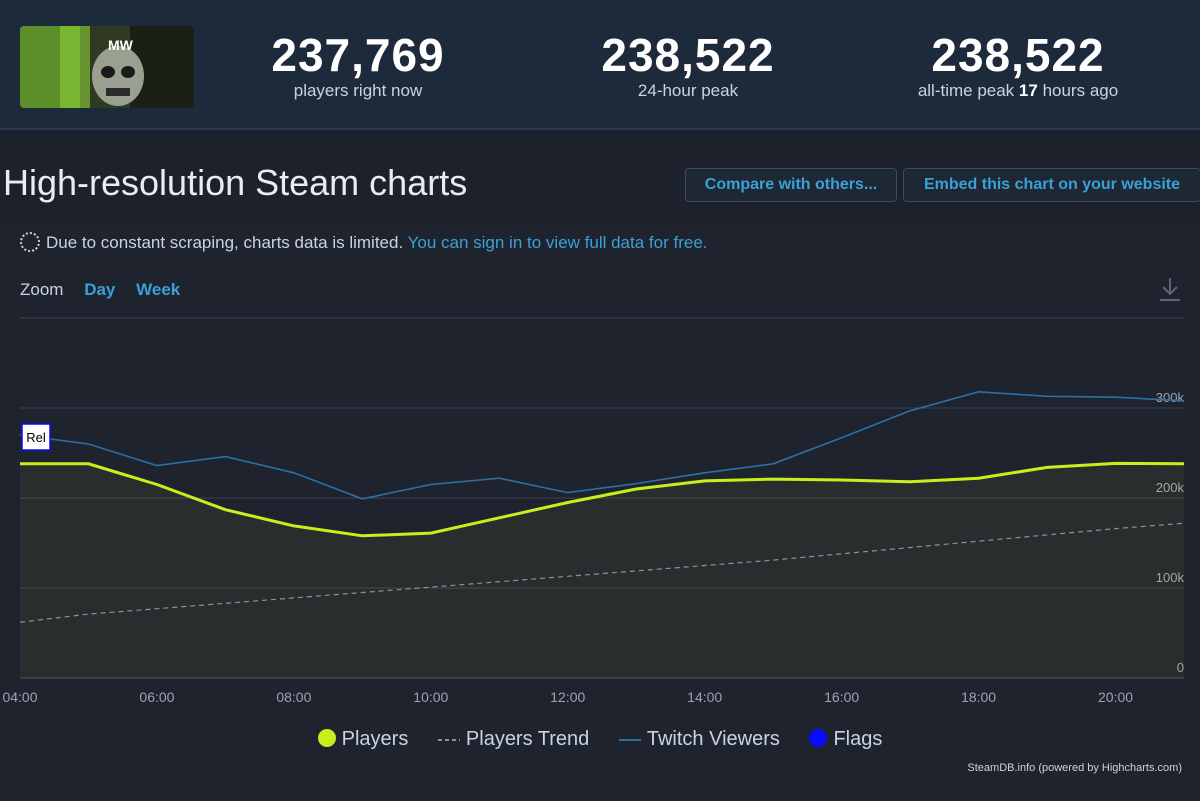  I want to click on x-tick-label: 14:00, so click(704, 697).